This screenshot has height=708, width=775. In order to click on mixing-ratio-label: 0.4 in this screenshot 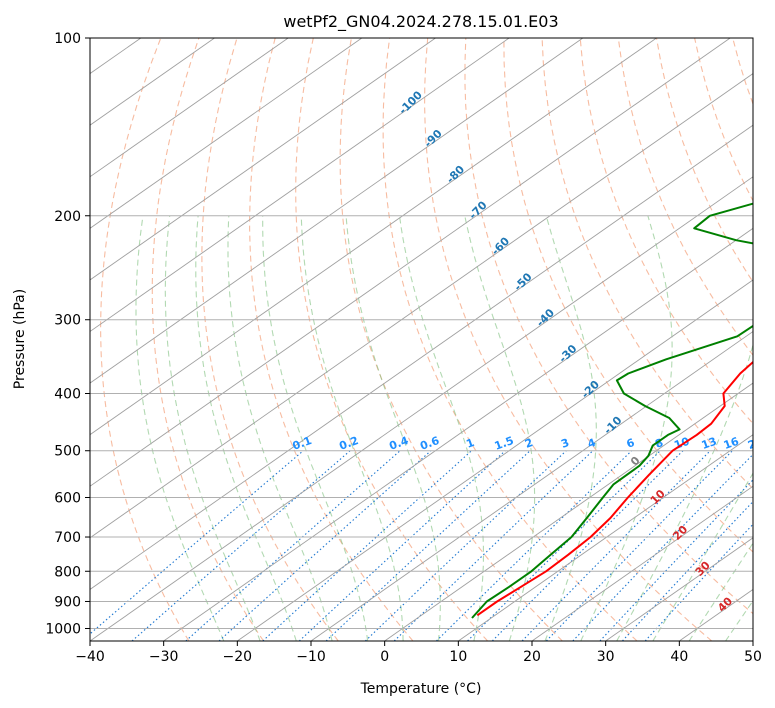, I will do `click(399, 443)`.